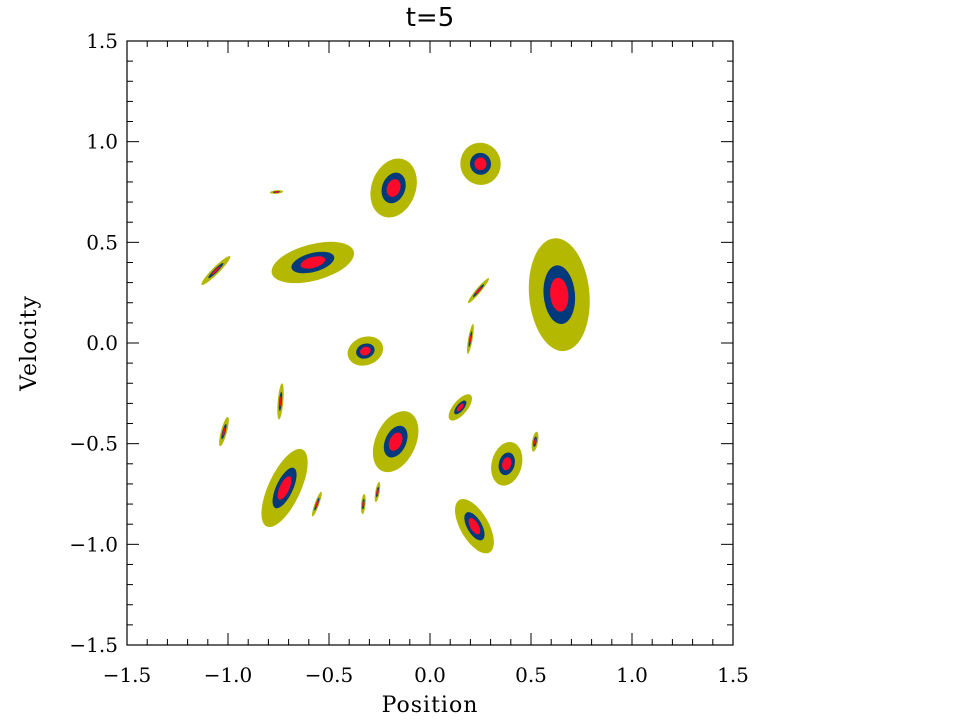  Describe the element at coordinates (228, 675) in the screenshot. I see `x-tick-label: −1.0` at that location.